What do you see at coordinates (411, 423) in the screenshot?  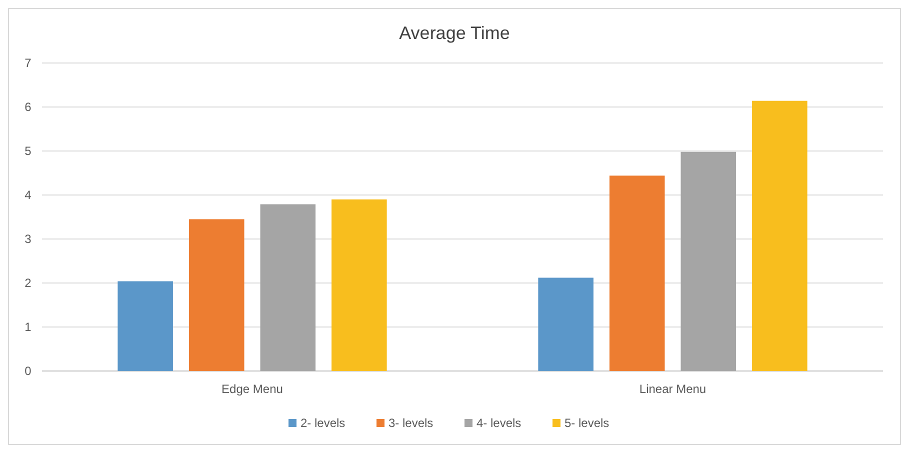 I see `legend-label: 3- levels` at bounding box center [411, 423].